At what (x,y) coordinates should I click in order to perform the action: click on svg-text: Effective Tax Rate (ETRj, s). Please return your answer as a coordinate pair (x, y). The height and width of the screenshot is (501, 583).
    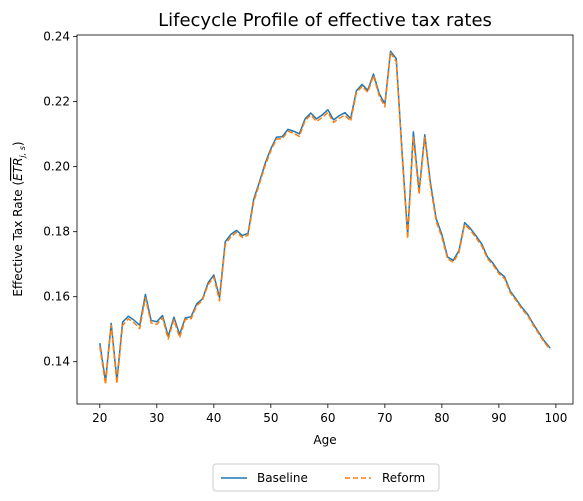
    Looking at the image, I should click on (19, 218).